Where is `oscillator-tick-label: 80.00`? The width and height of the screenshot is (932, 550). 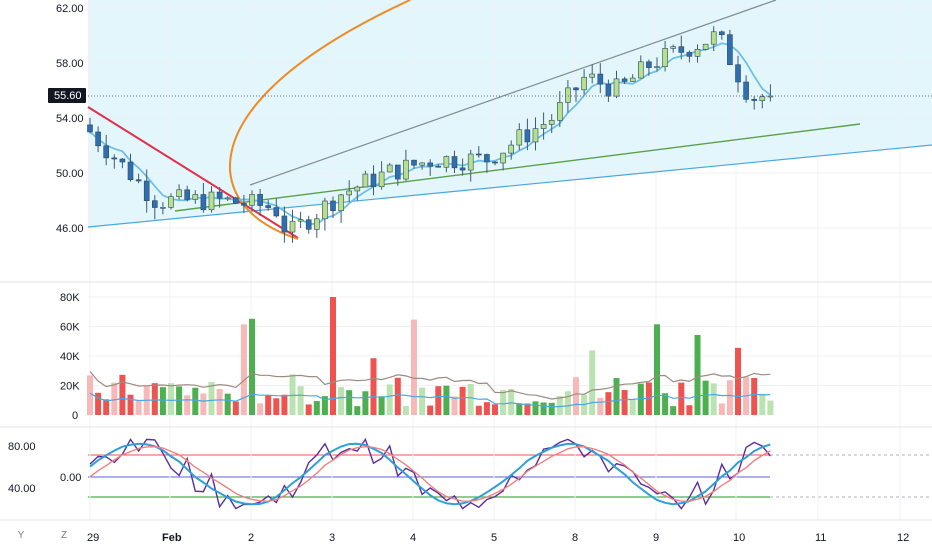 oscillator-tick-label: 80.00 is located at coordinates (22, 447).